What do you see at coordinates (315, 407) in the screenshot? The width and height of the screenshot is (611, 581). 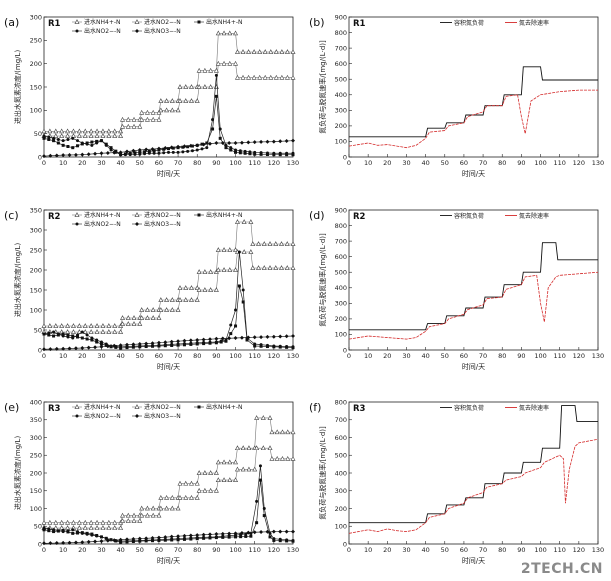 I see `panel-label: (f)` at bounding box center [315, 407].